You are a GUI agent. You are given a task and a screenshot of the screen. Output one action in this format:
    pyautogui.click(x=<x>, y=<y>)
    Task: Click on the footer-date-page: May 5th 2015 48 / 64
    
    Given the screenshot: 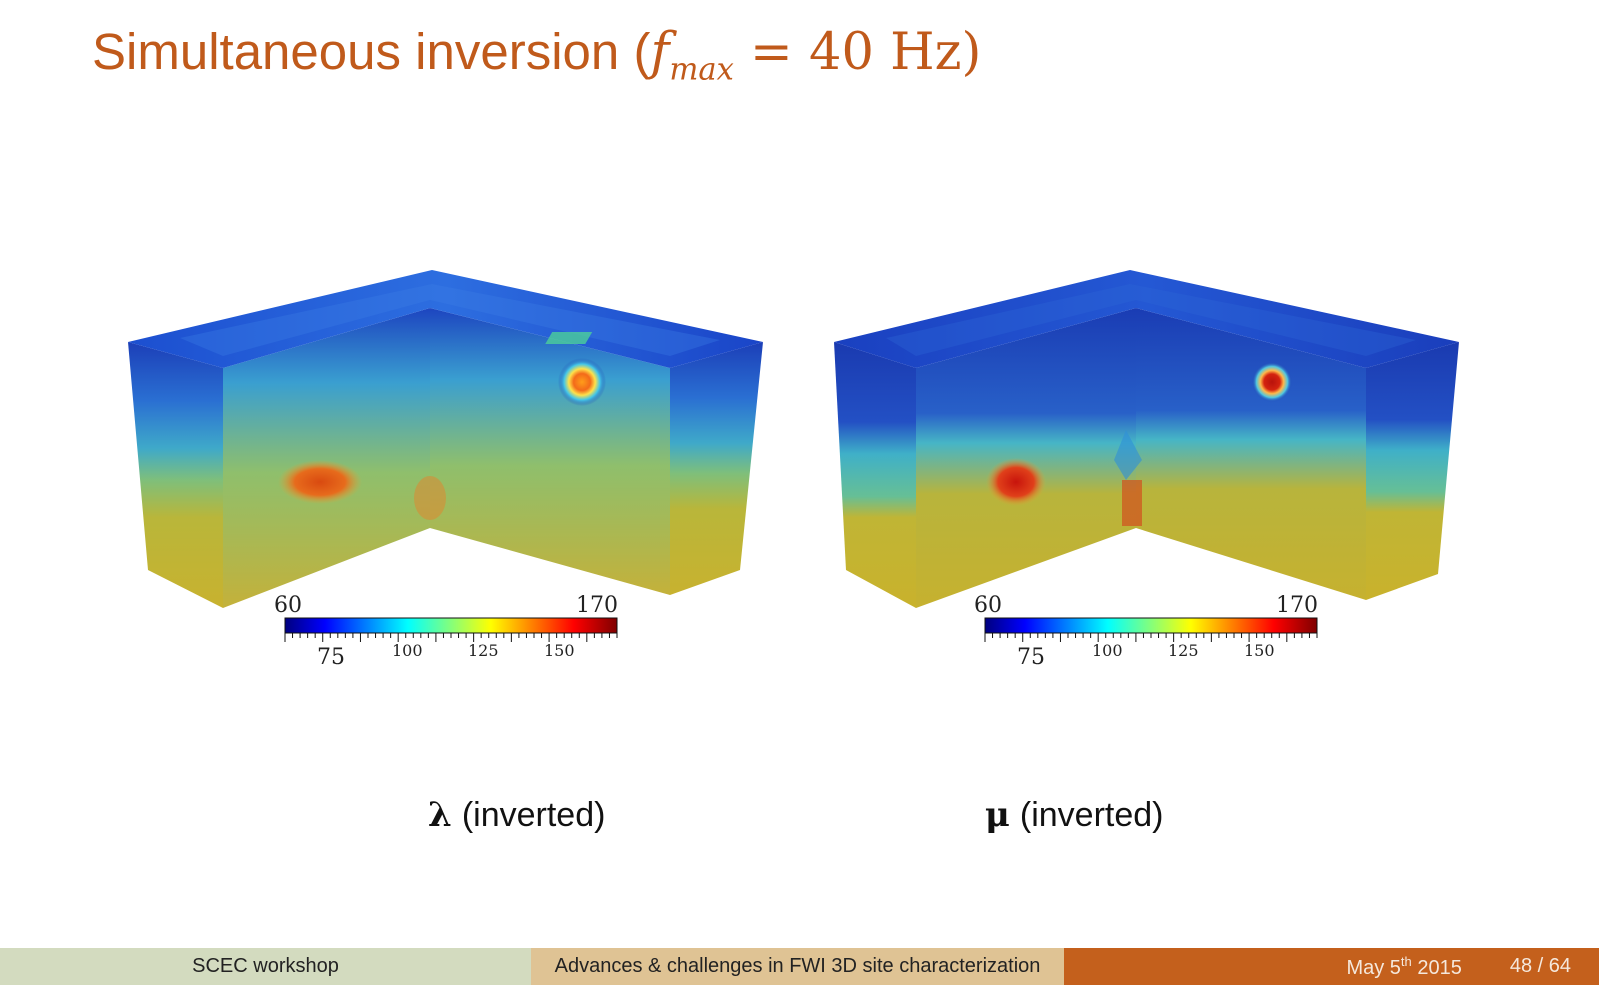 What is the action you would take?
    pyautogui.click(x=1331, y=966)
    